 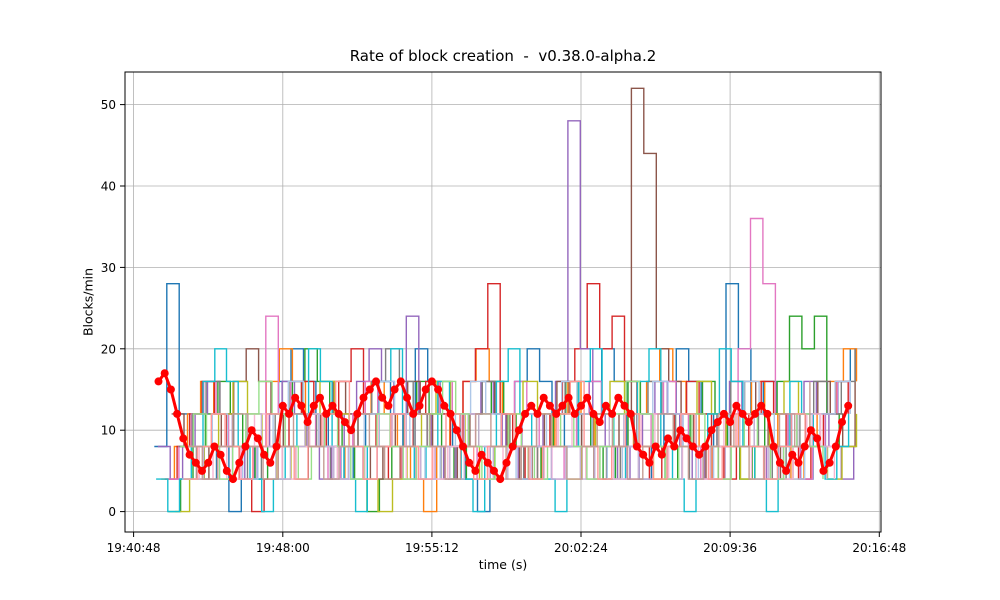 I want to click on svg-text: 19:55:12, so click(x=432, y=548).